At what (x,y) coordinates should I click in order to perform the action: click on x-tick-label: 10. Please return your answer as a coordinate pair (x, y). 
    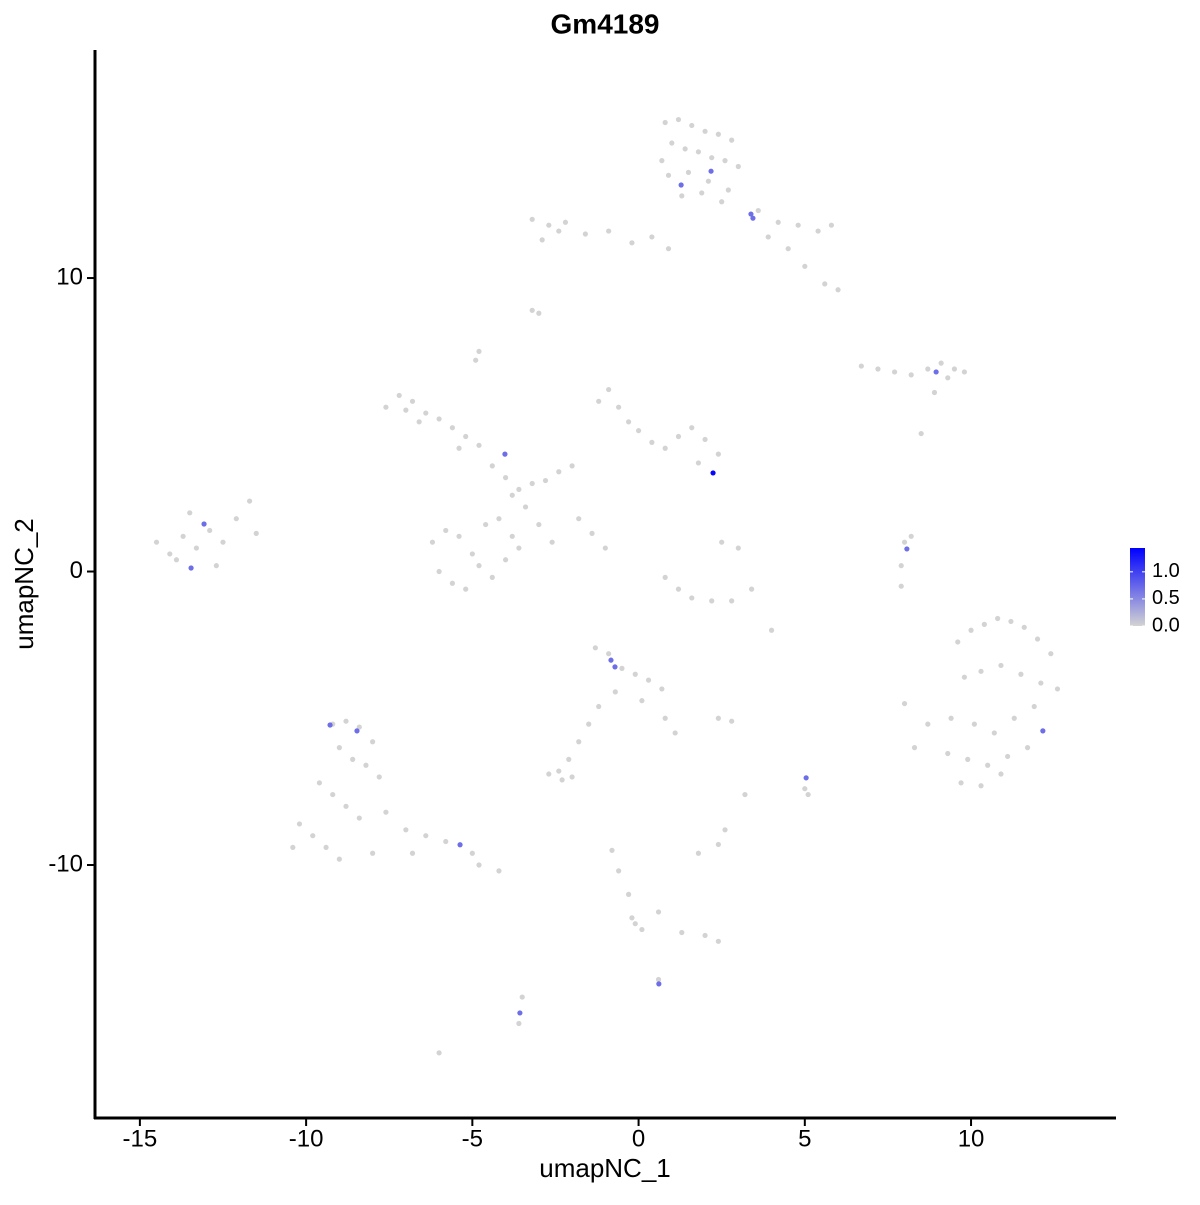
    Looking at the image, I should click on (971, 1138).